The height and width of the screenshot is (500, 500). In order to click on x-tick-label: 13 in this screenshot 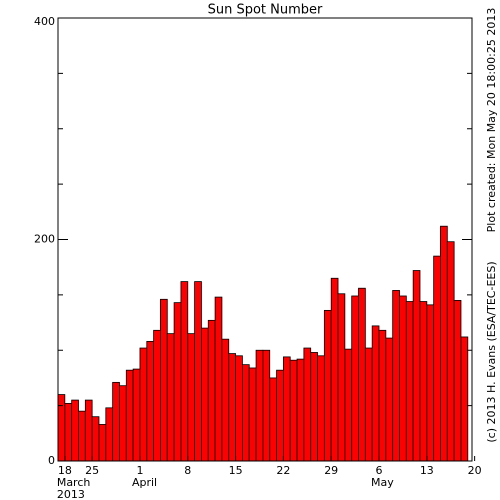, I will do `click(427, 470)`.